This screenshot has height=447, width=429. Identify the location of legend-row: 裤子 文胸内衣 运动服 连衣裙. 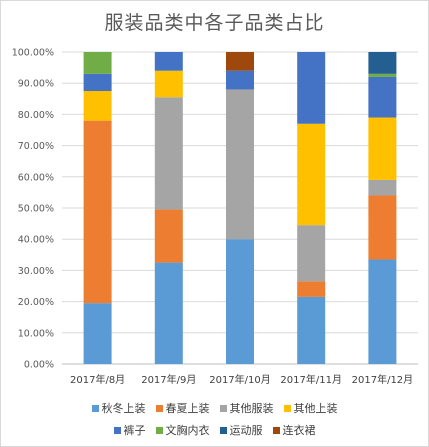
(214, 430).